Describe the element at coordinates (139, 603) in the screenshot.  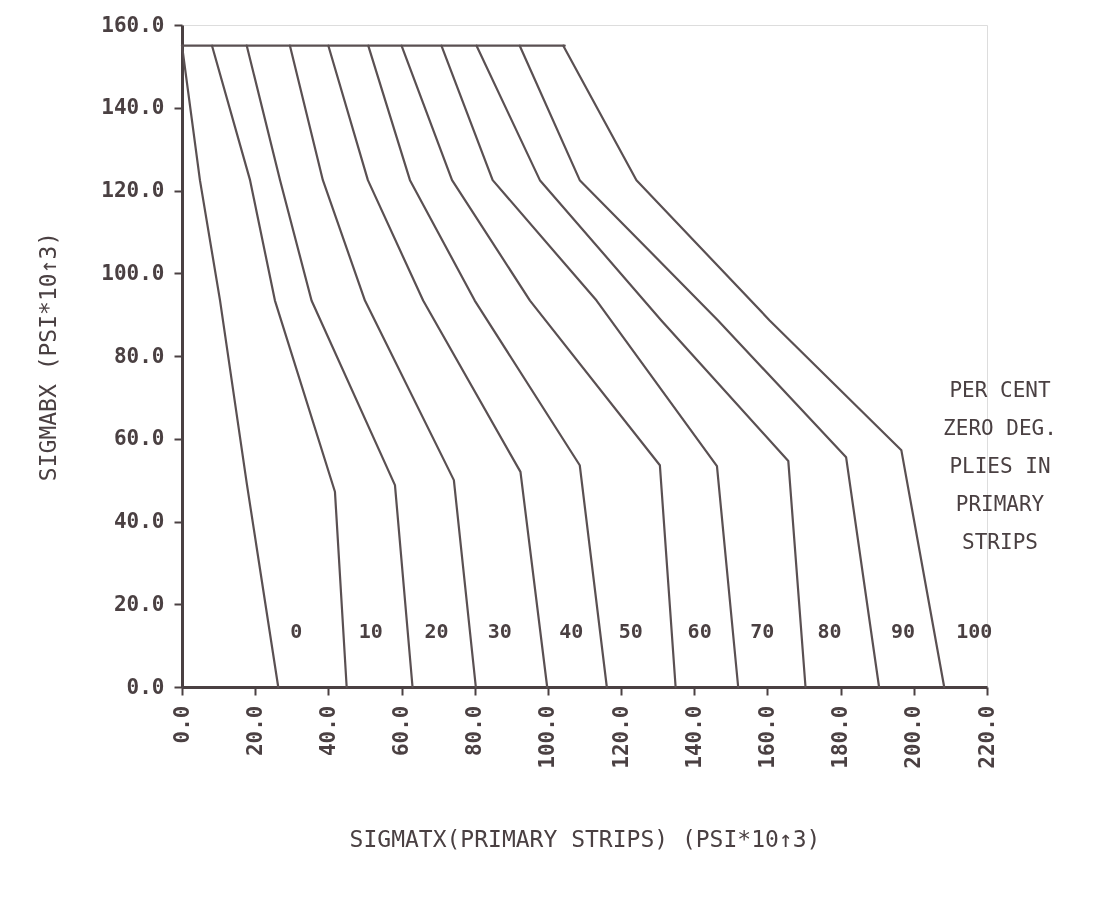
I see `y-tick-label: 20.0` at that location.